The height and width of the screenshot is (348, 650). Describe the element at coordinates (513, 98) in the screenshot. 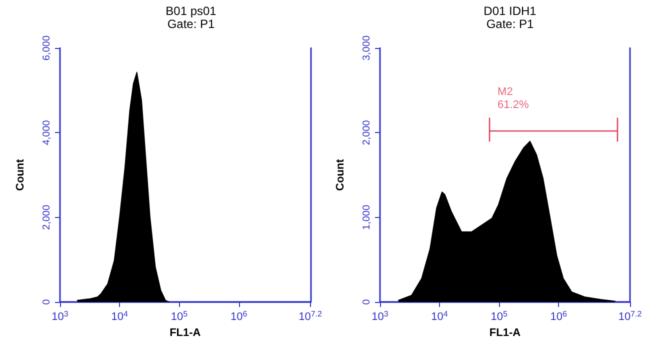

I see `annotation: M2 61.2%` at that location.